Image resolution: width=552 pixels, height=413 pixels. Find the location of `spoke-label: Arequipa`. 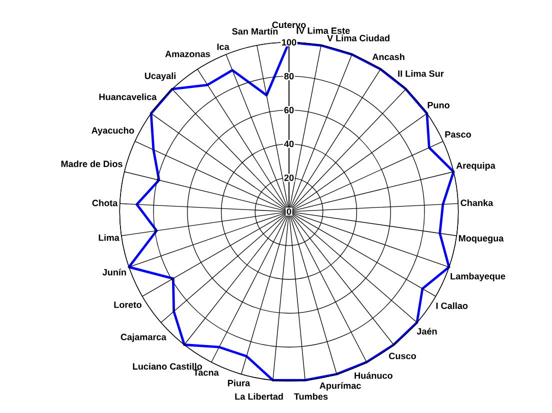

spoke-label: Arequipa is located at coordinates (476, 166).